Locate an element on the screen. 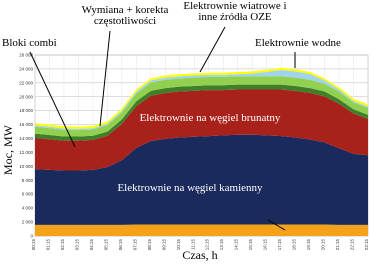 Image resolution: width=371 pixels, height=267 pixels. x-tick-label: 23:15 is located at coordinates (366, 245).